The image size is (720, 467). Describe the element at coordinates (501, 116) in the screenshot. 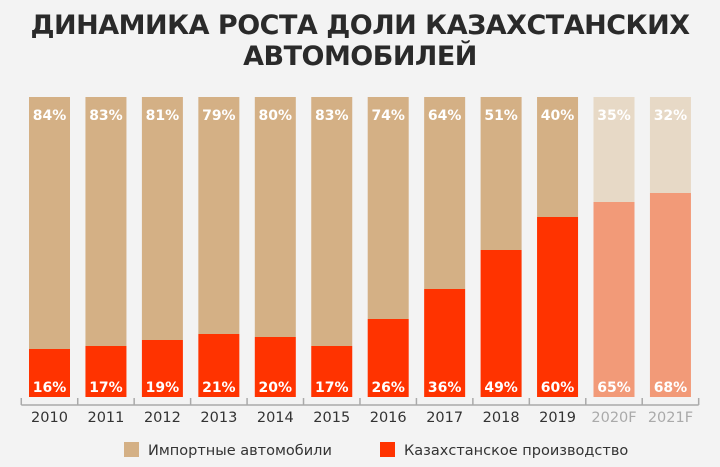

I see `data-label-import: 51%` at that location.